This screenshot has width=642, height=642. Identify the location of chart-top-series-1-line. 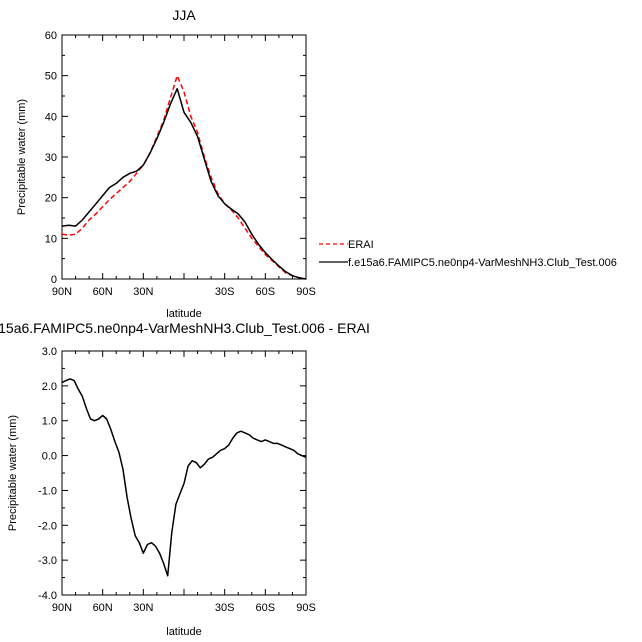
(184, 183).